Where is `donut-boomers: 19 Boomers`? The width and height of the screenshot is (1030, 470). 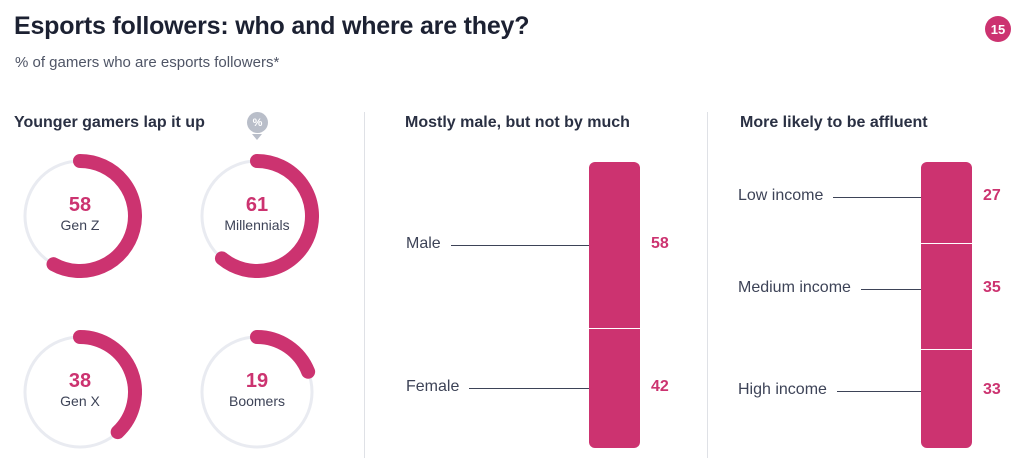 donut-boomers: 19 Boomers is located at coordinates (257, 392).